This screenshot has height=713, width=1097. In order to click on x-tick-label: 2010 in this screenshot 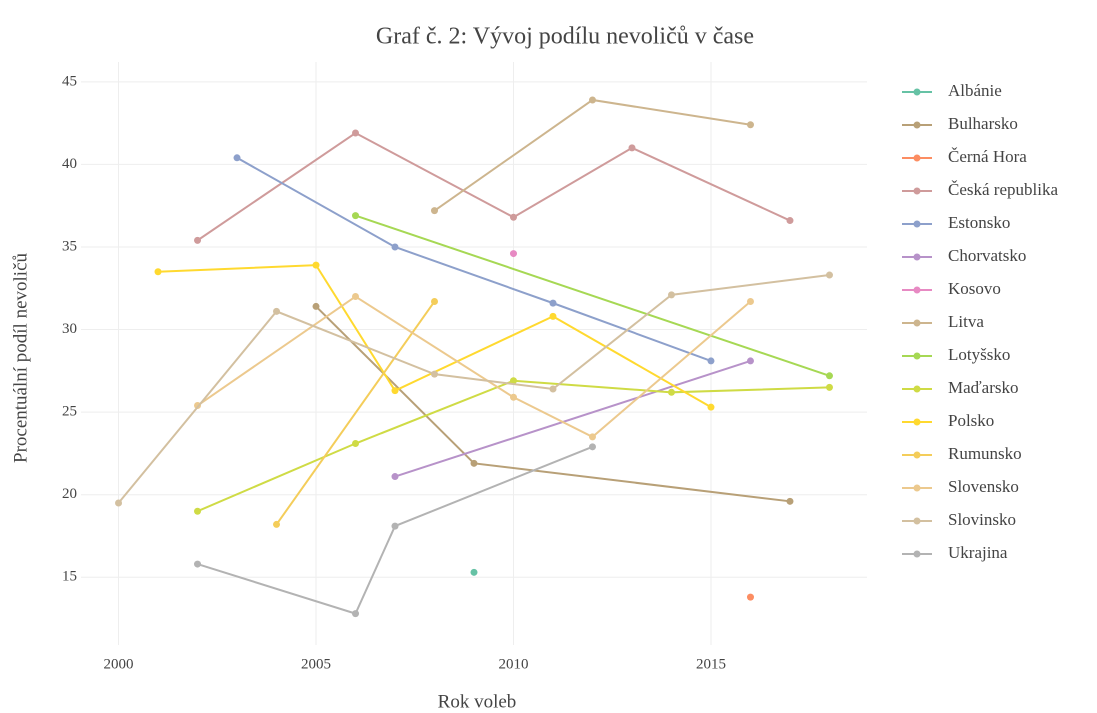, I will do `click(513, 664)`.